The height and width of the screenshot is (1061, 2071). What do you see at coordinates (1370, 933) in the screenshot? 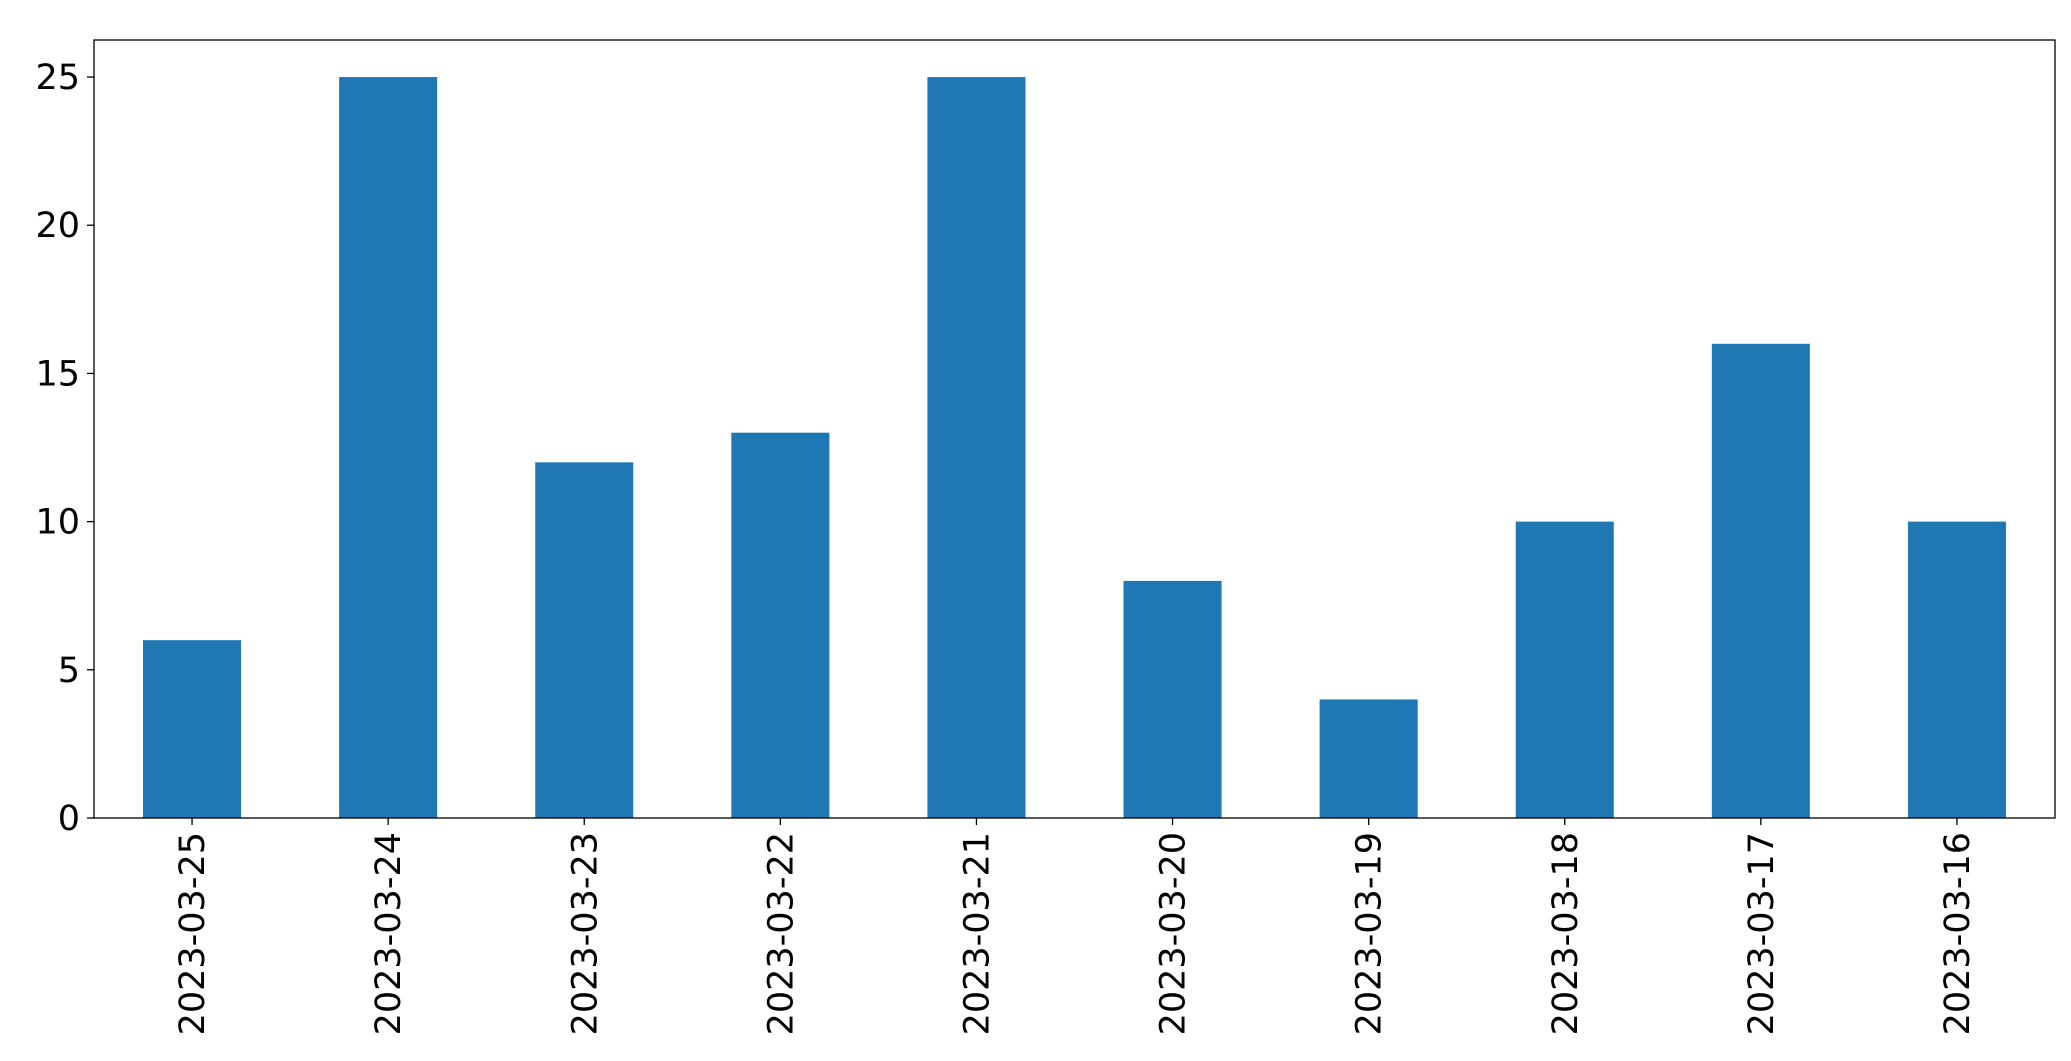
I see `x-tick-label: 2023-03-19` at bounding box center [1370, 933].